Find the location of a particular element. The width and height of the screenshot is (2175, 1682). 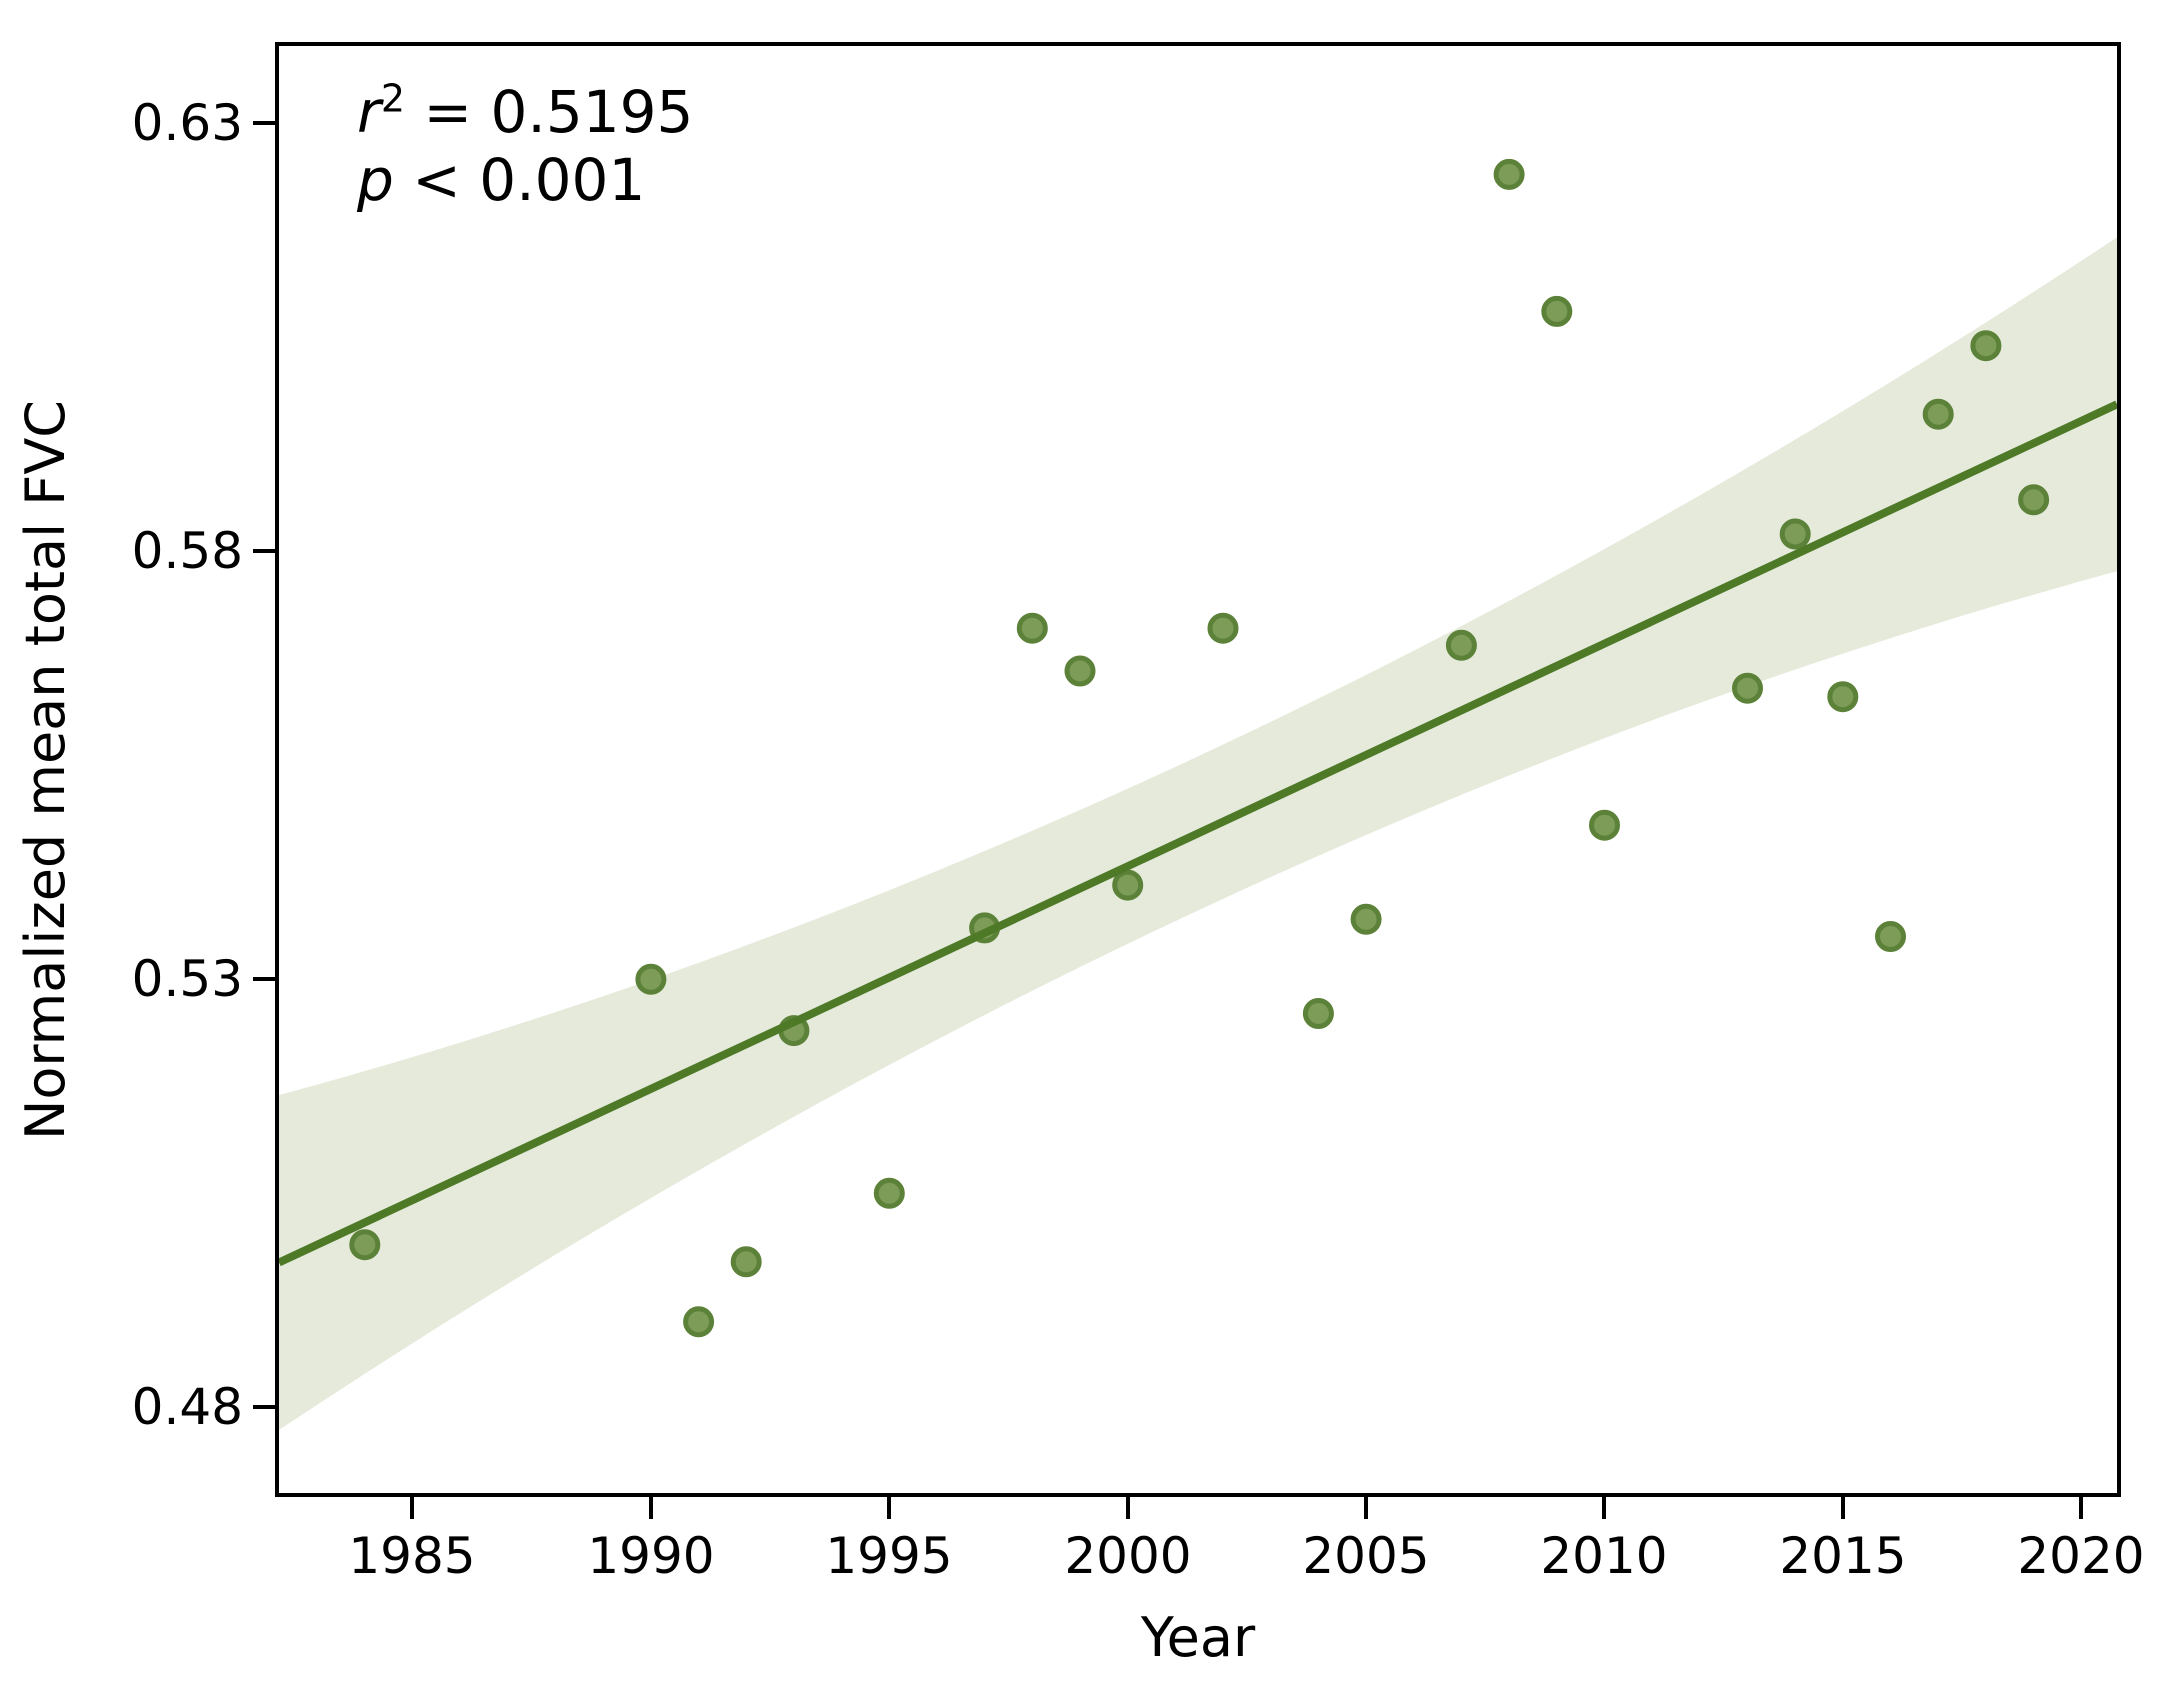

x-tick-label: 1985 is located at coordinates (412, 1556).